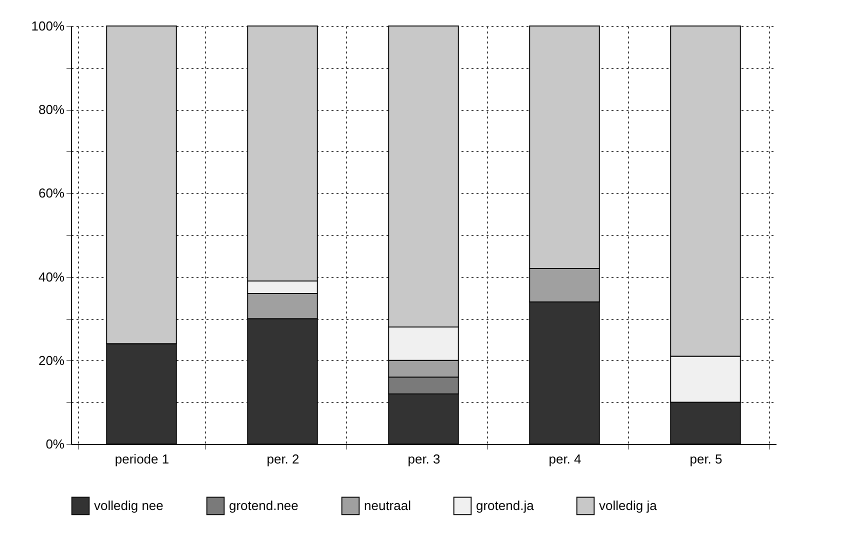  I want to click on legend-label: grotend.nee, so click(263, 505).